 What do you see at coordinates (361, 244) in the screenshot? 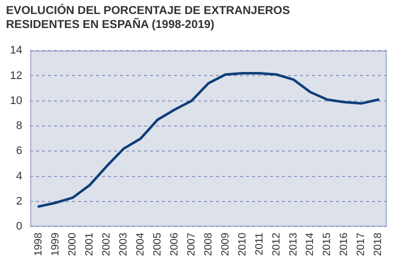
I see `x-tick-label: 2017` at bounding box center [361, 244].